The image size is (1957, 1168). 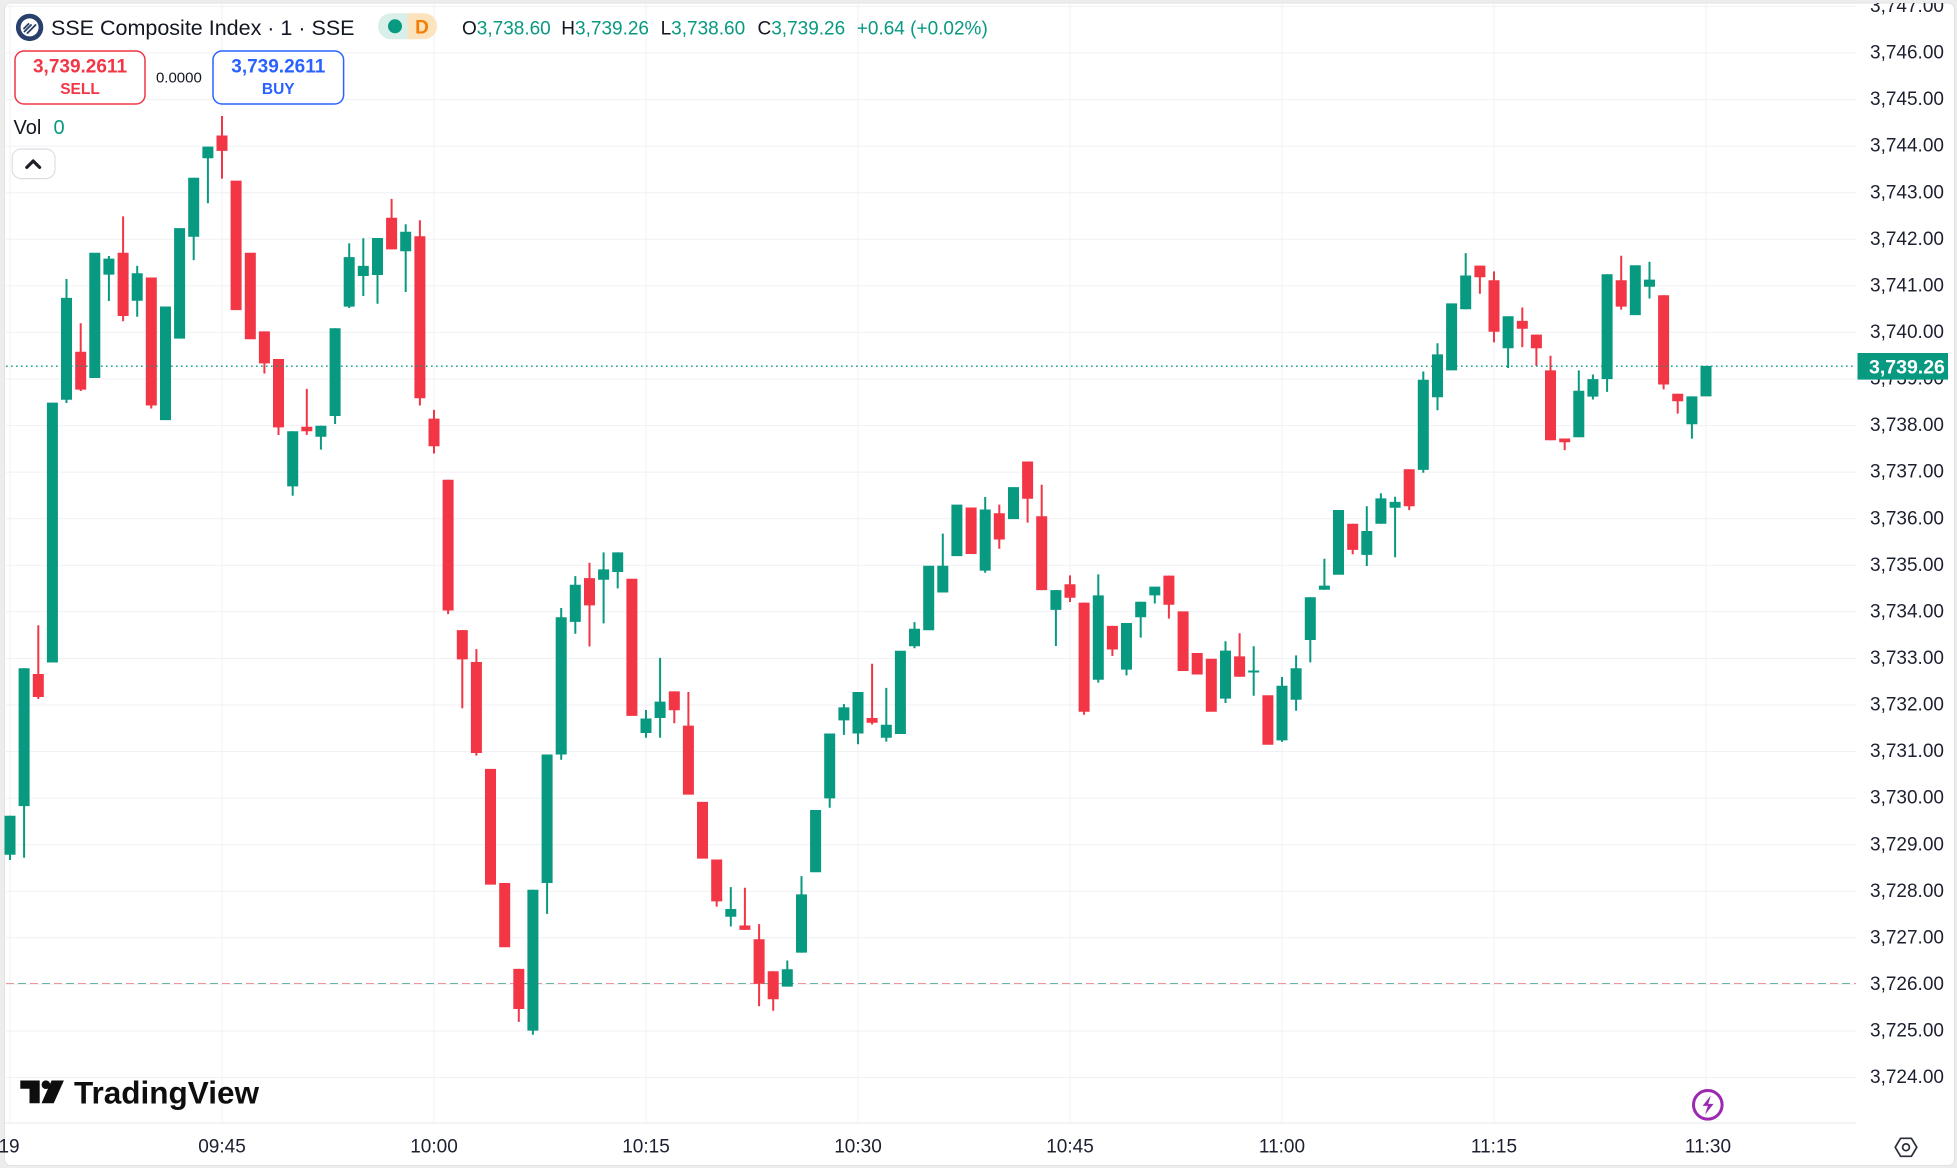 What do you see at coordinates (1907, 192) in the screenshot?
I see `svg-text: 3,743.00` at bounding box center [1907, 192].